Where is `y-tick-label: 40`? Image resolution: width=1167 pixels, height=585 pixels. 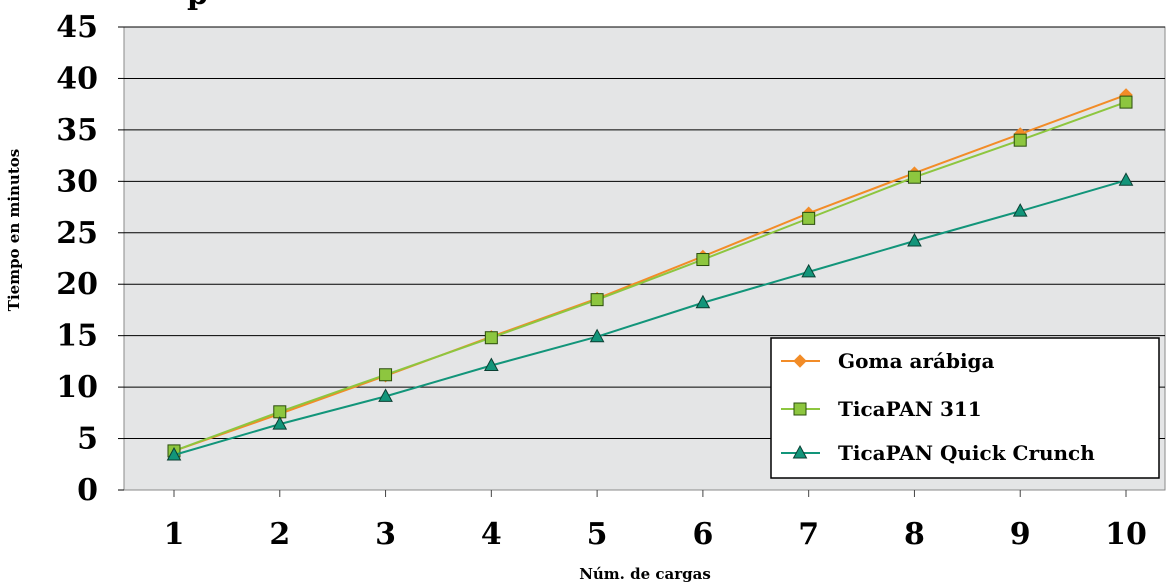 y-tick-label: 40 is located at coordinates (77, 78).